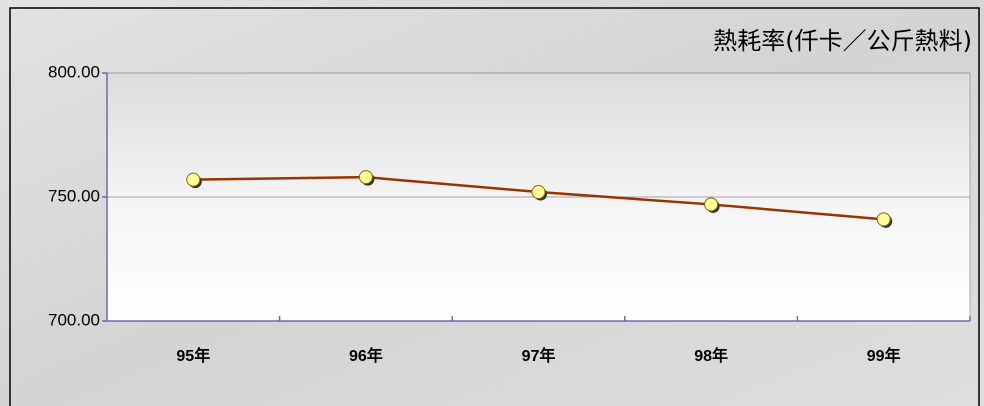  What do you see at coordinates (74, 319) in the screenshot?
I see `y-tick-label: 700.00` at bounding box center [74, 319].